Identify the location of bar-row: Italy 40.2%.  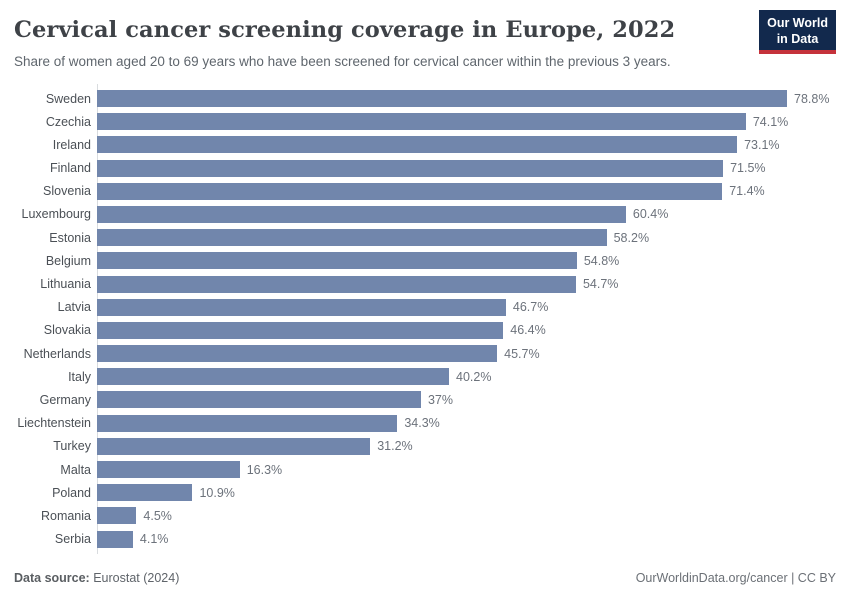
(425, 376).